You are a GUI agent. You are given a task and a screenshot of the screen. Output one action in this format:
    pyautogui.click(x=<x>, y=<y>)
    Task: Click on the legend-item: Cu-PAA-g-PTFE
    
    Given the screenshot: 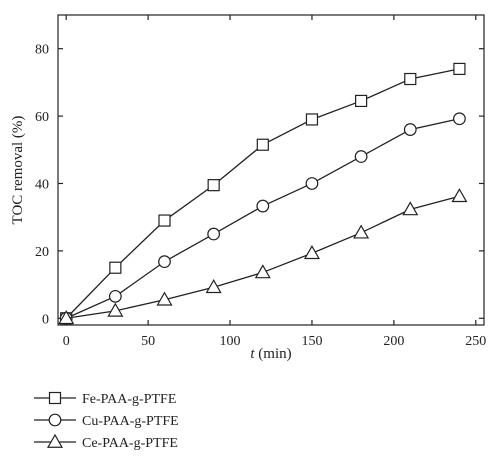 What is the action you would take?
    pyautogui.click(x=106, y=421)
    